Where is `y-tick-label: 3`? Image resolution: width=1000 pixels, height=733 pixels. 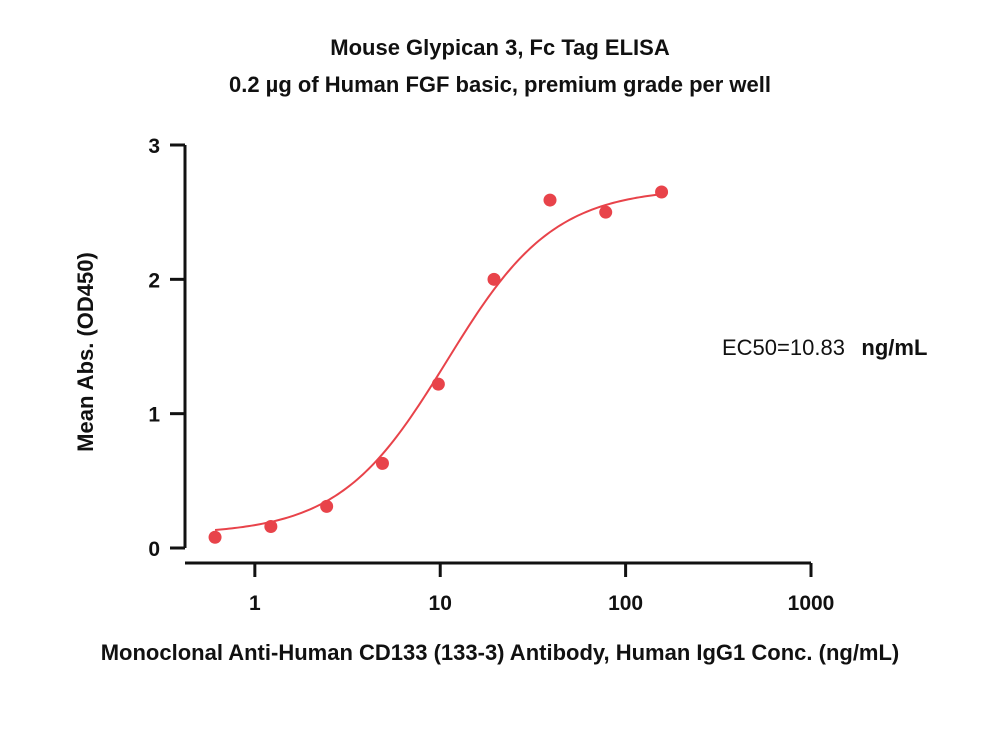 y-tick-label: 3 is located at coordinates (154, 146).